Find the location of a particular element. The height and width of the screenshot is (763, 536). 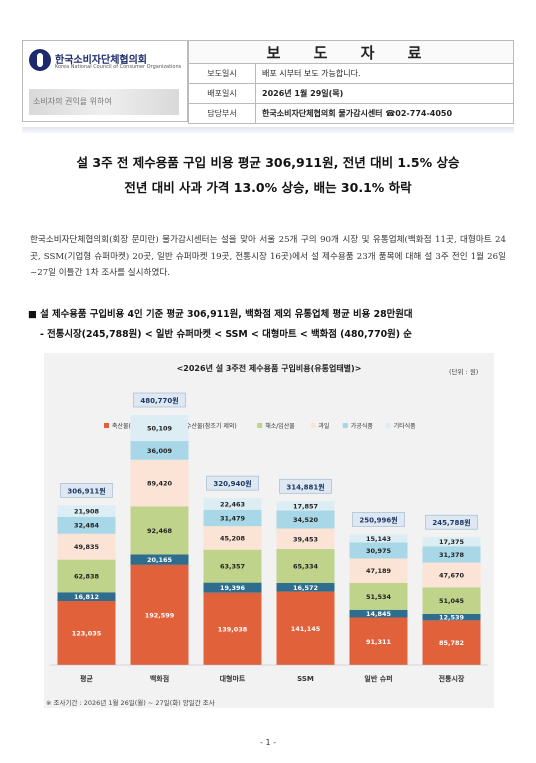

segment-value-label: 89,420 is located at coordinates (160, 484).